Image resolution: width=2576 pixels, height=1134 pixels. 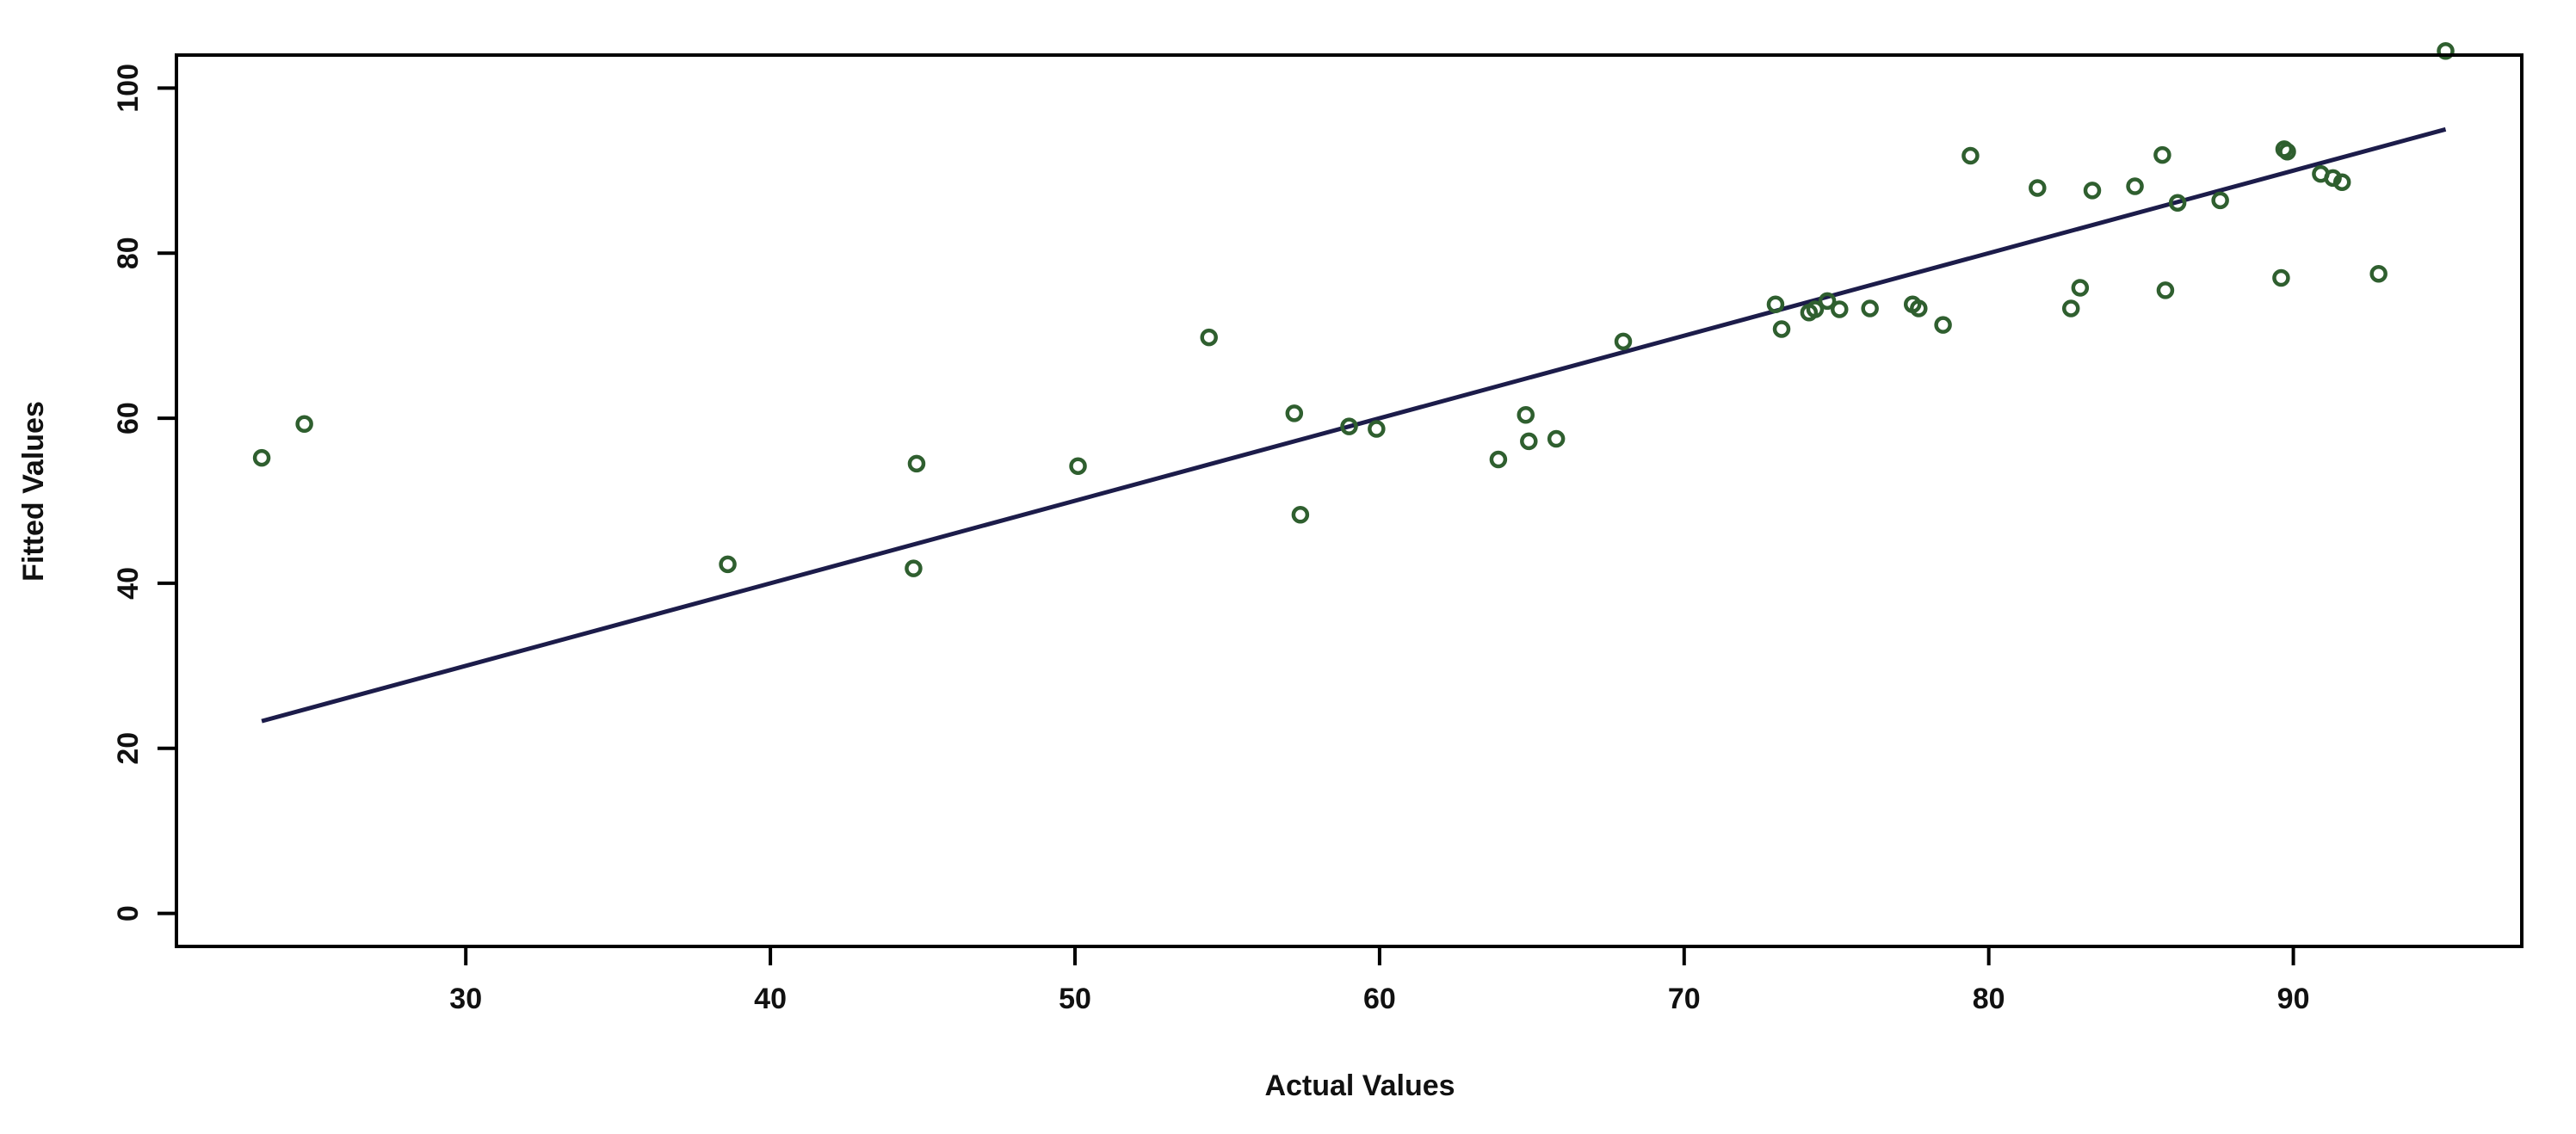 What do you see at coordinates (1359, 1086) in the screenshot?
I see `x-axis-title: Actual Values` at bounding box center [1359, 1086].